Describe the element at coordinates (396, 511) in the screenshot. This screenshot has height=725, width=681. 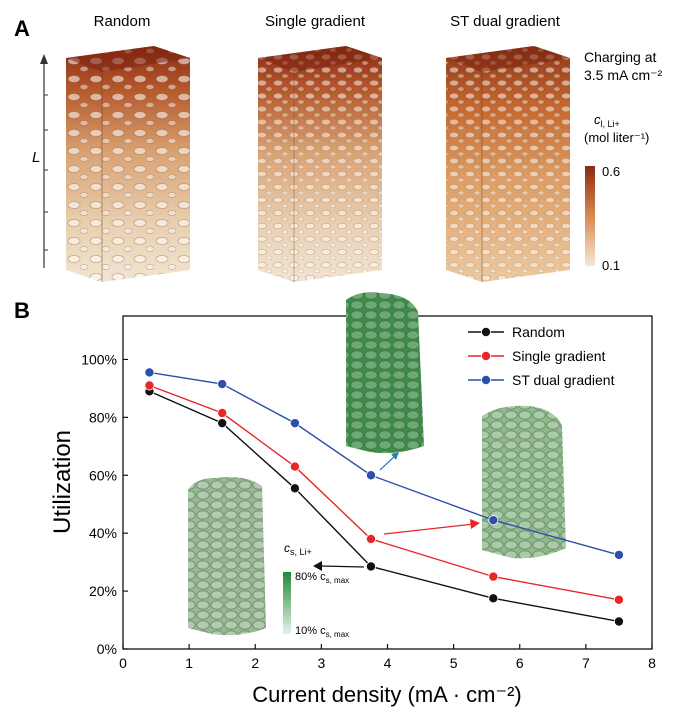
I see `inset-arrows` at that location.